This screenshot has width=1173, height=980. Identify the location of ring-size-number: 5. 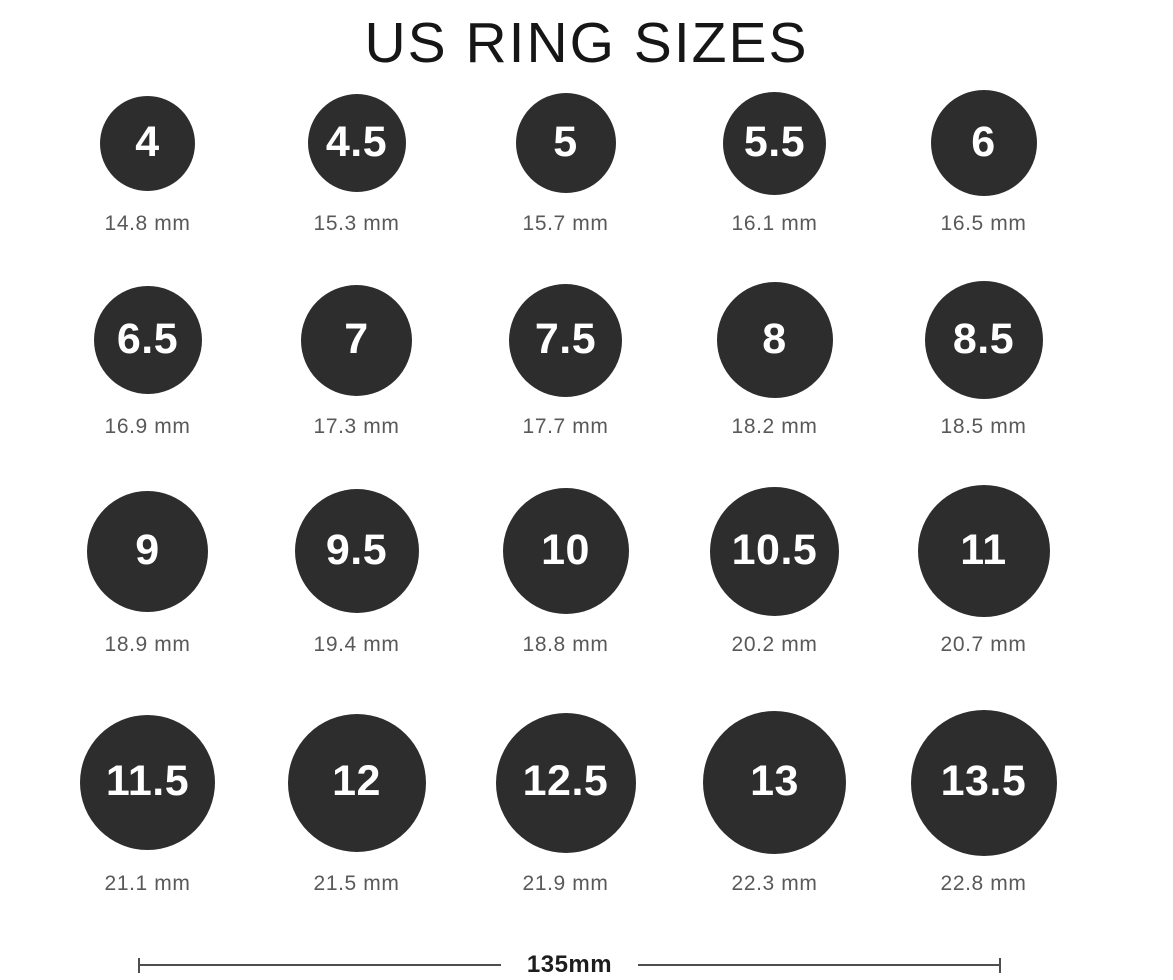
(565, 141).